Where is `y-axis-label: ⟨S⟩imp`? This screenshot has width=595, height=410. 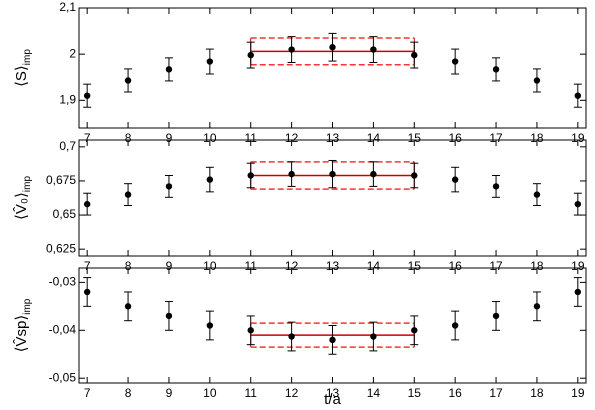 y-axis-label: ⟨S⟩imp is located at coordinates (23, 68).